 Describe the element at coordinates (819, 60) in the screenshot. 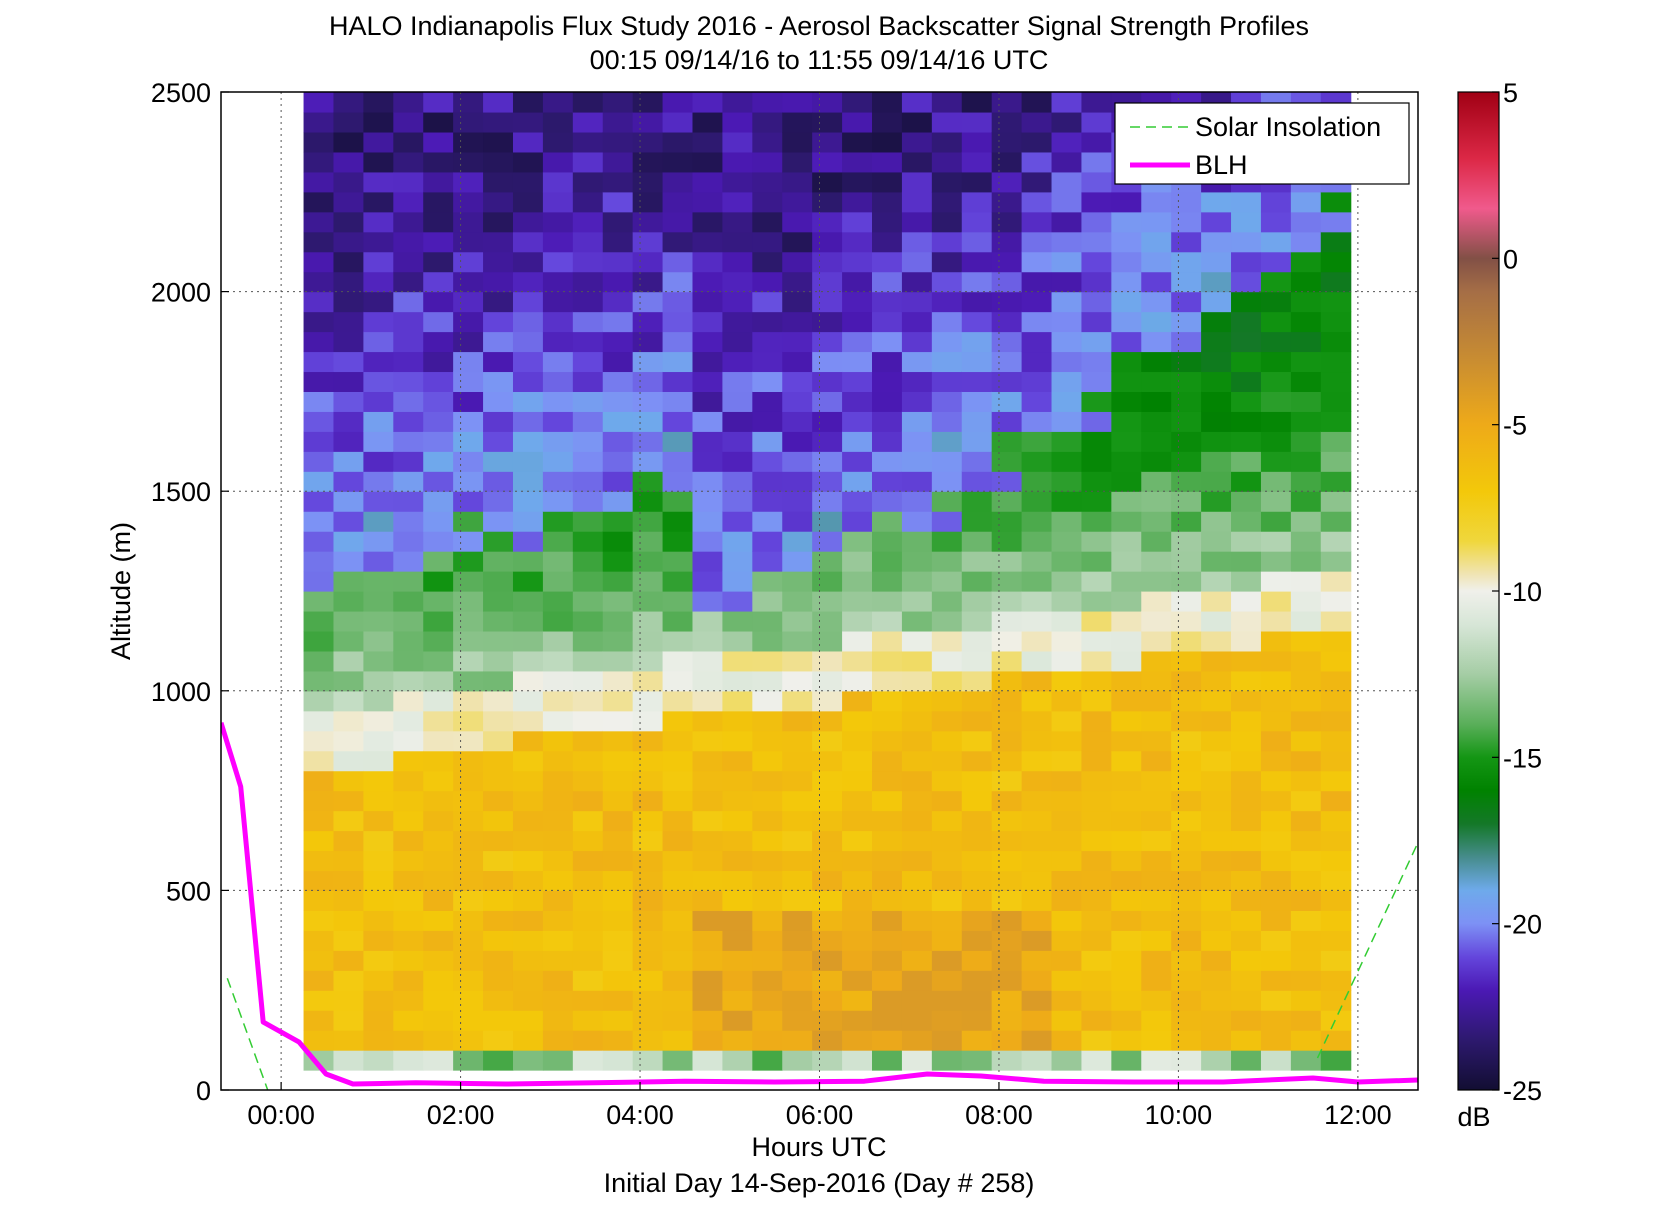

I see `chart-title-line2: 00:15 09/14/16 to 11:55 09/14/16 UTC` at that location.